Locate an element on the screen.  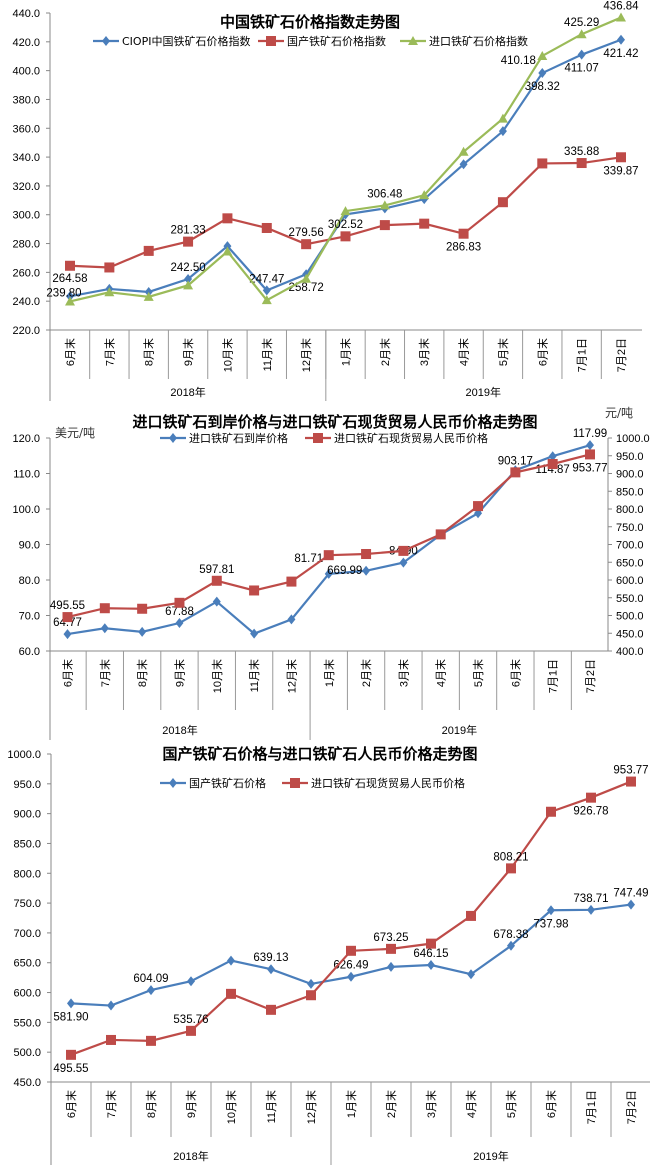
y-tick-label: 1000.0 is located at coordinates (24, 755).